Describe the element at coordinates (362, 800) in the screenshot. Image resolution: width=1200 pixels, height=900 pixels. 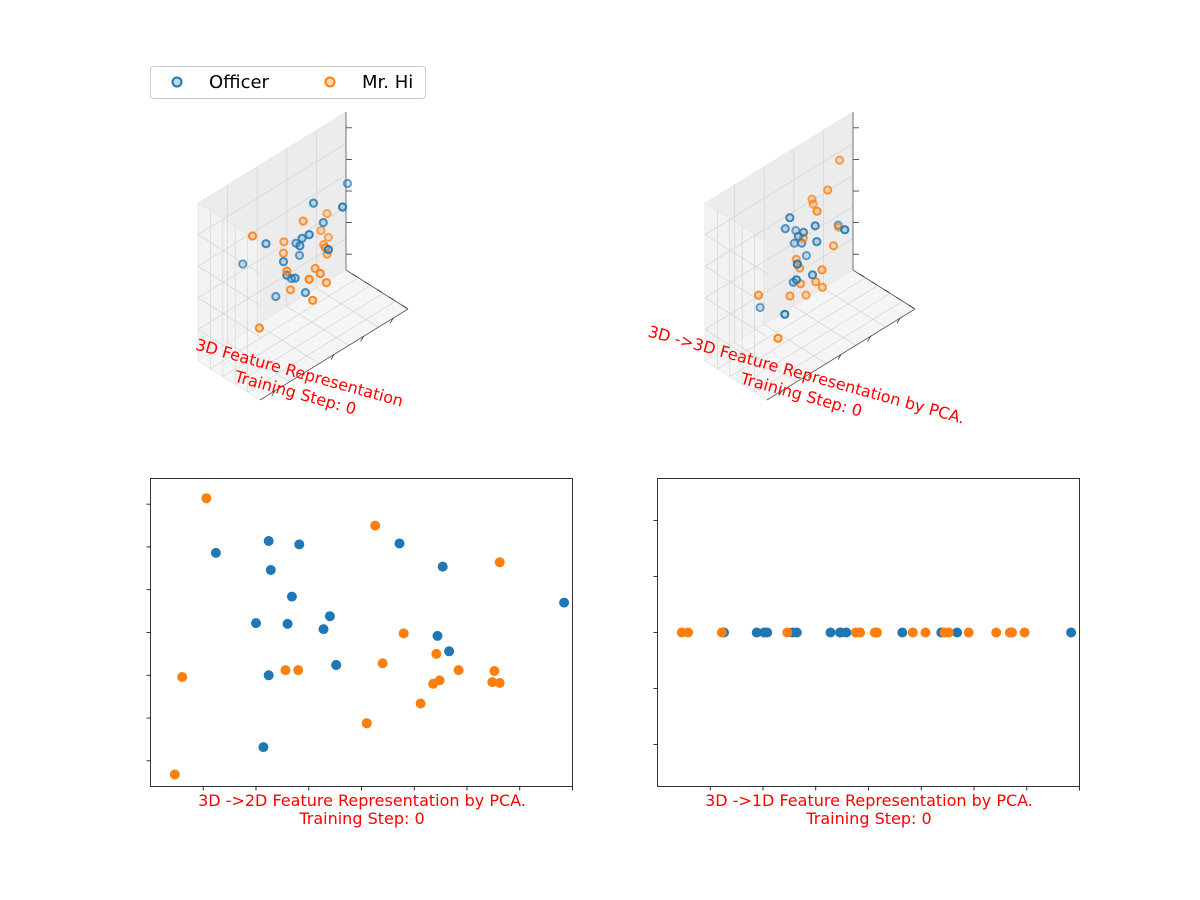
I see `caption-line1: 3D ->2D Feature Representation by PCA.` at that location.